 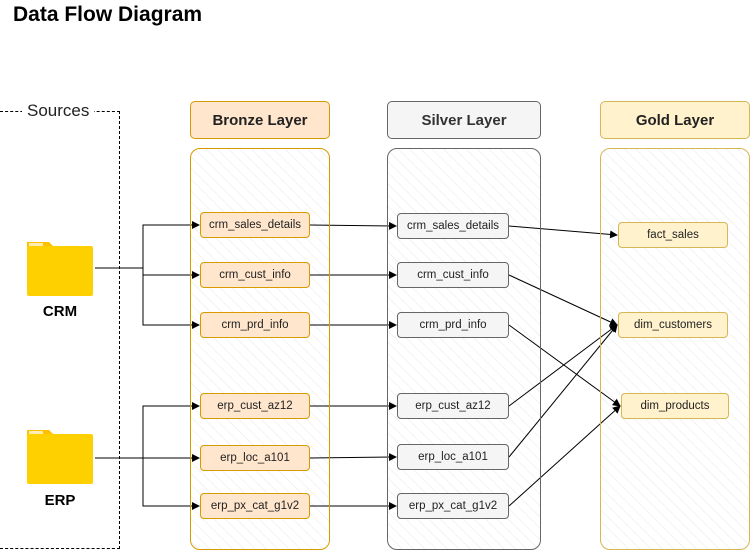 I want to click on gold-hatch, so click(x=675, y=349).